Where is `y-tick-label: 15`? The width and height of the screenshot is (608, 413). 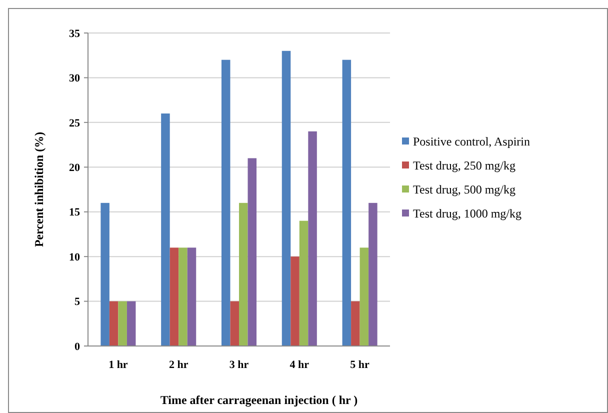 y-tick-label: 15 is located at coordinates (74, 212).